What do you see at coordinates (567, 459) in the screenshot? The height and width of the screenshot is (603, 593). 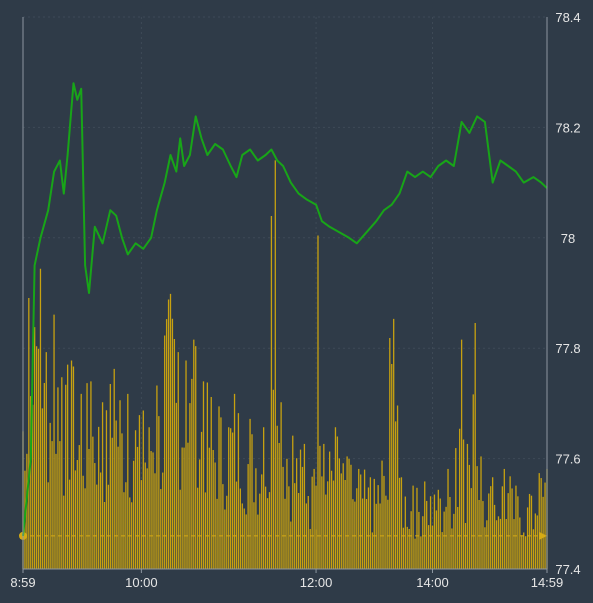 I see `y-tick-label: 77.6` at bounding box center [567, 459].